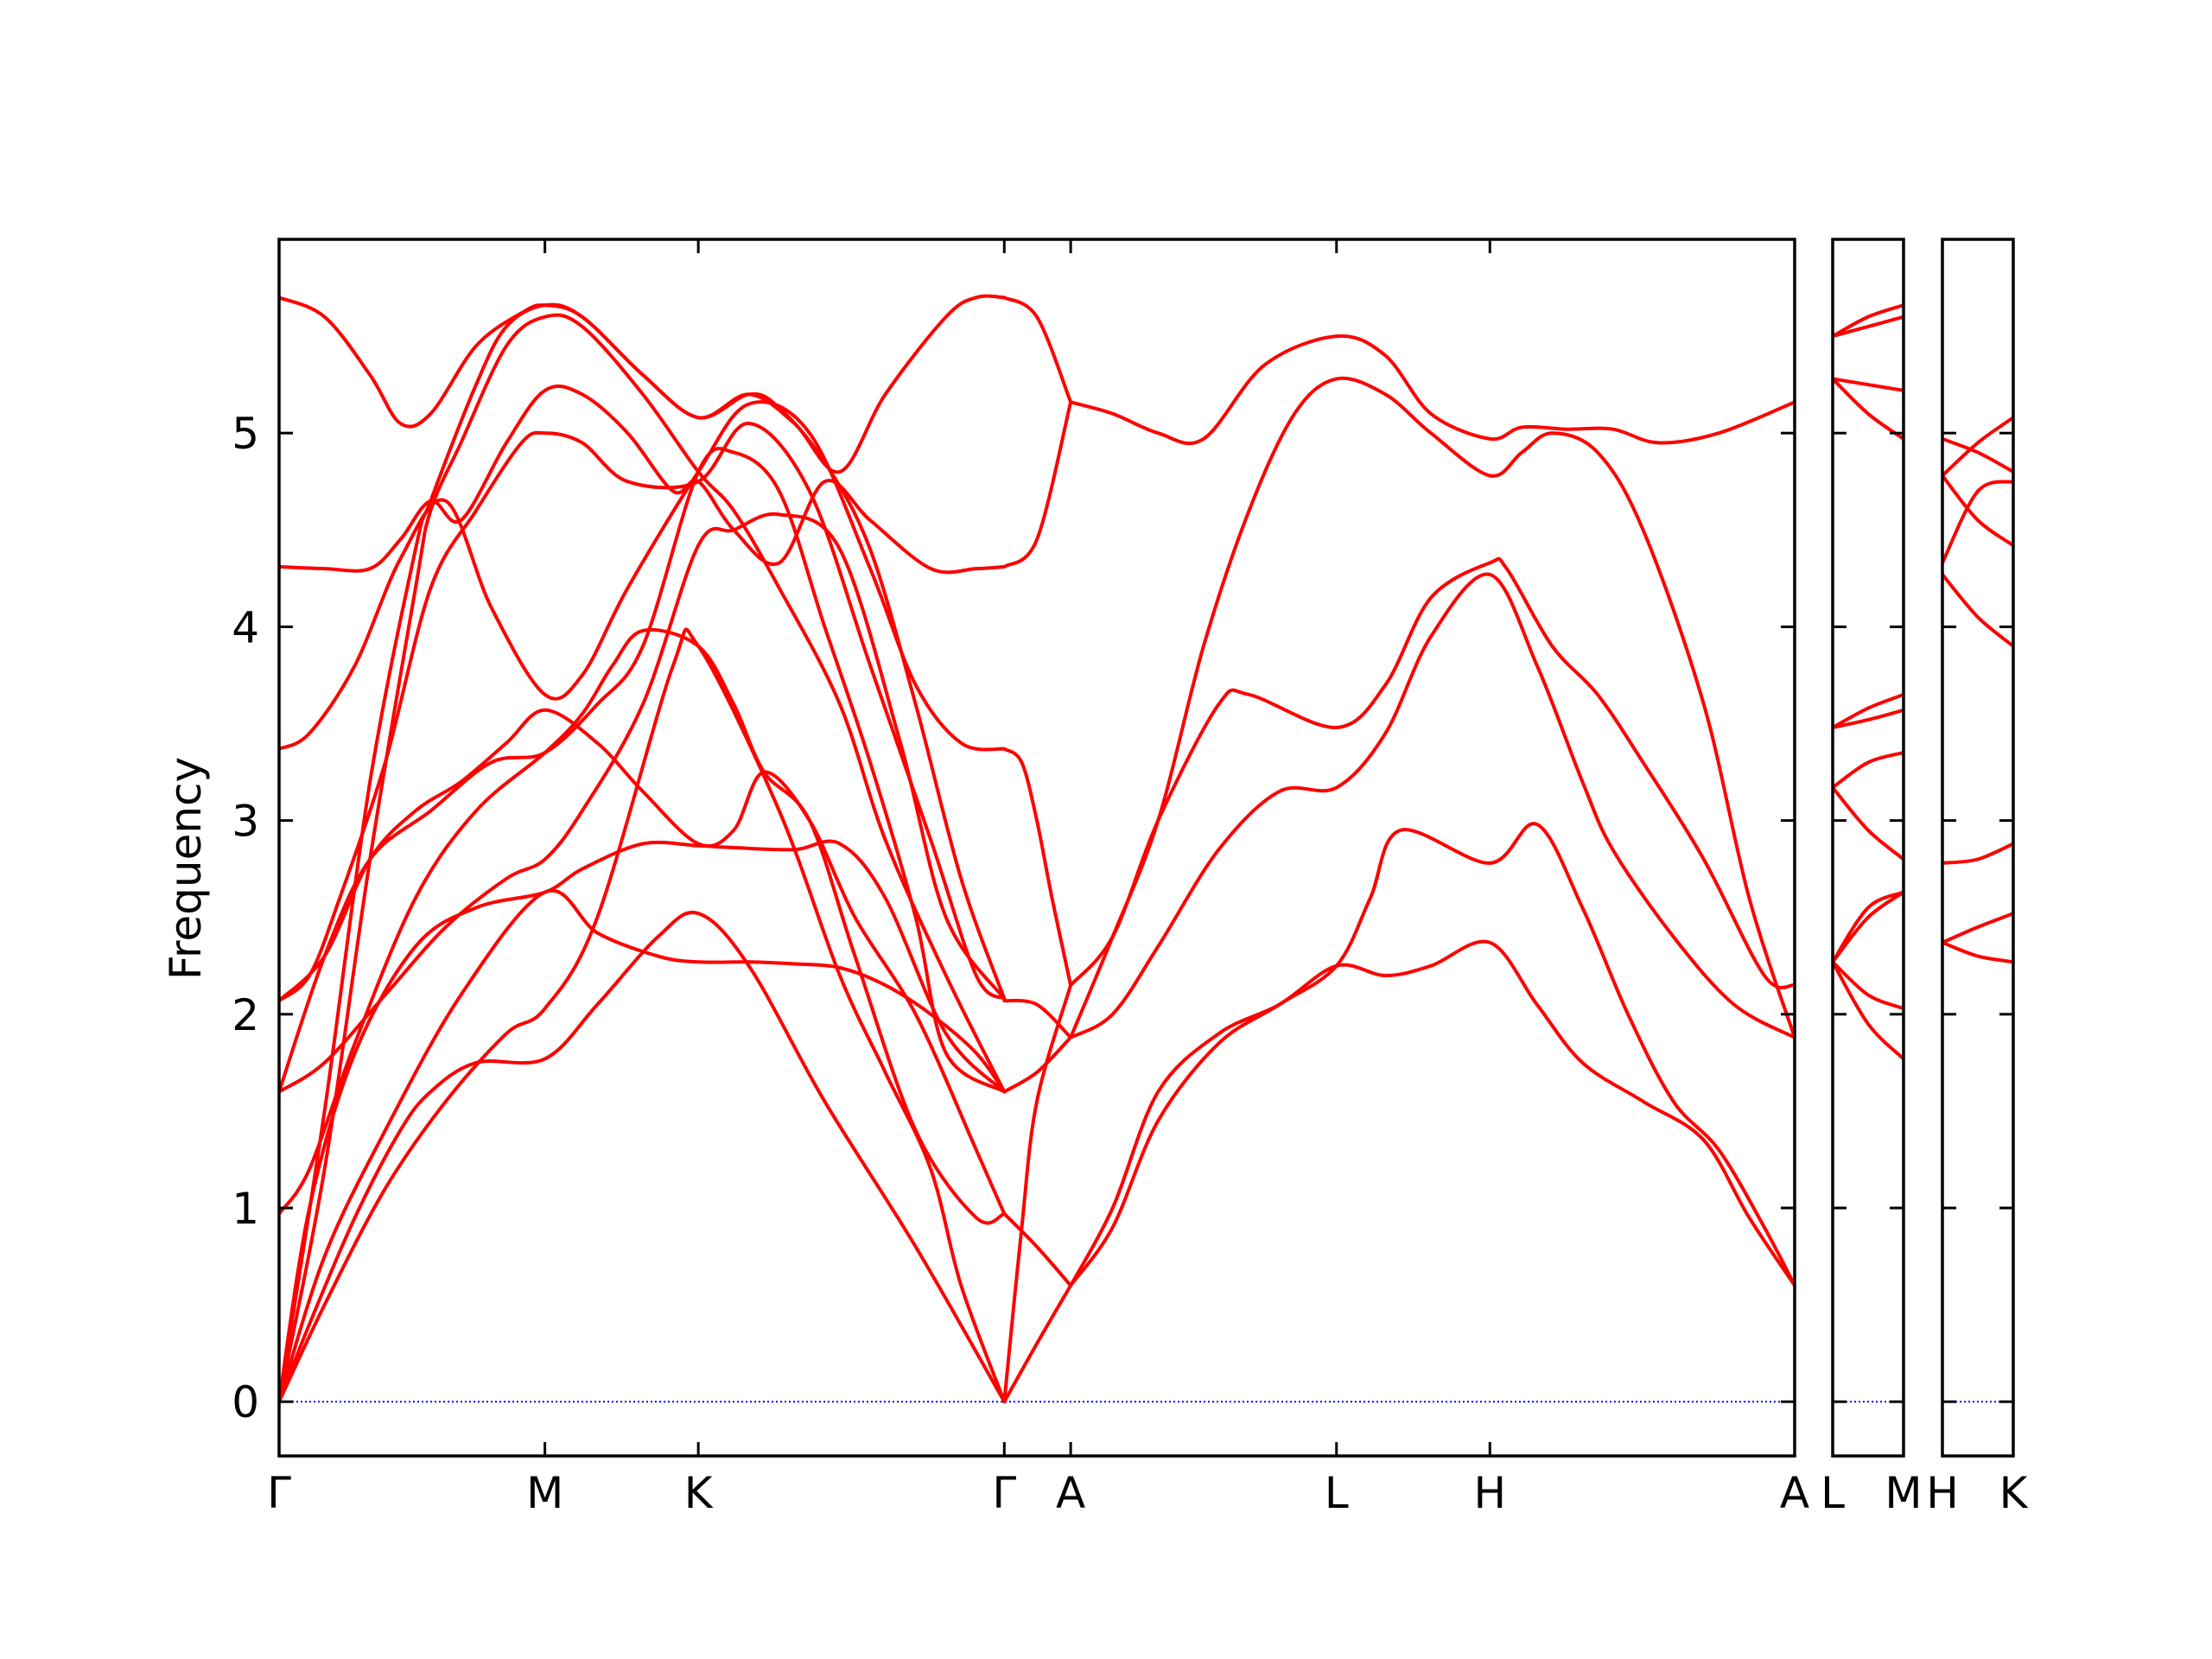  What do you see at coordinates (245, 1209) in the screenshot?
I see `y-tick-label: 1` at bounding box center [245, 1209].